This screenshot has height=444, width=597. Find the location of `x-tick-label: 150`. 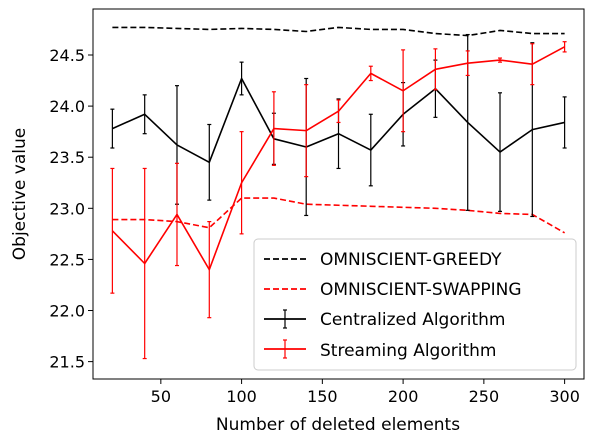

x-tick-label: 150 is located at coordinates (322, 396).